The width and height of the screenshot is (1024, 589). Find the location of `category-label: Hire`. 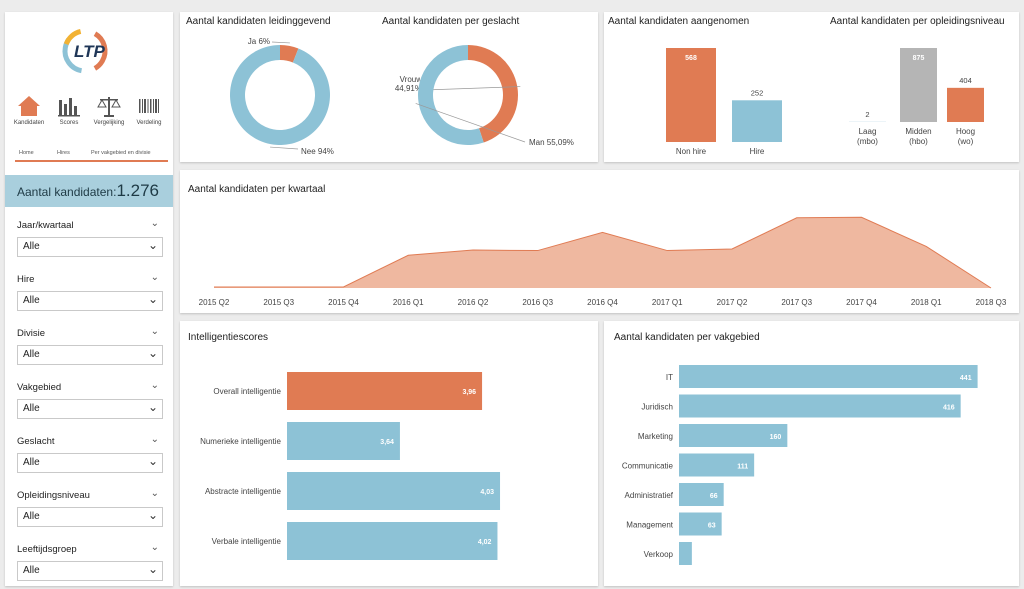

category-label: Hire is located at coordinates (757, 151).